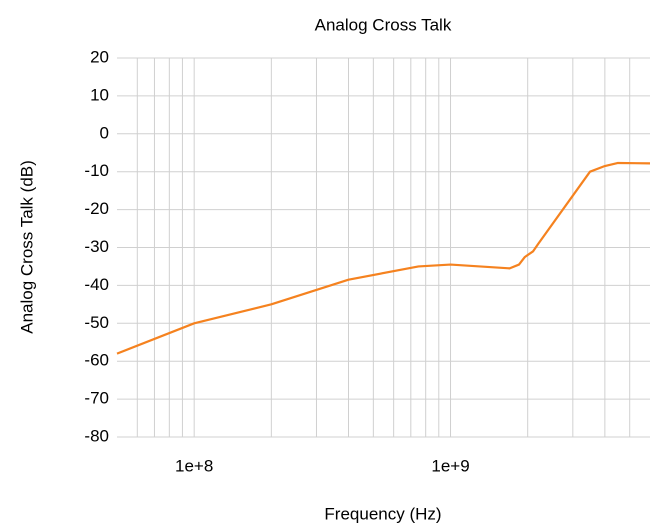 Image resolution: width=656 pixels, height=531 pixels. I want to click on y-tick-label: 20, so click(99, 56).